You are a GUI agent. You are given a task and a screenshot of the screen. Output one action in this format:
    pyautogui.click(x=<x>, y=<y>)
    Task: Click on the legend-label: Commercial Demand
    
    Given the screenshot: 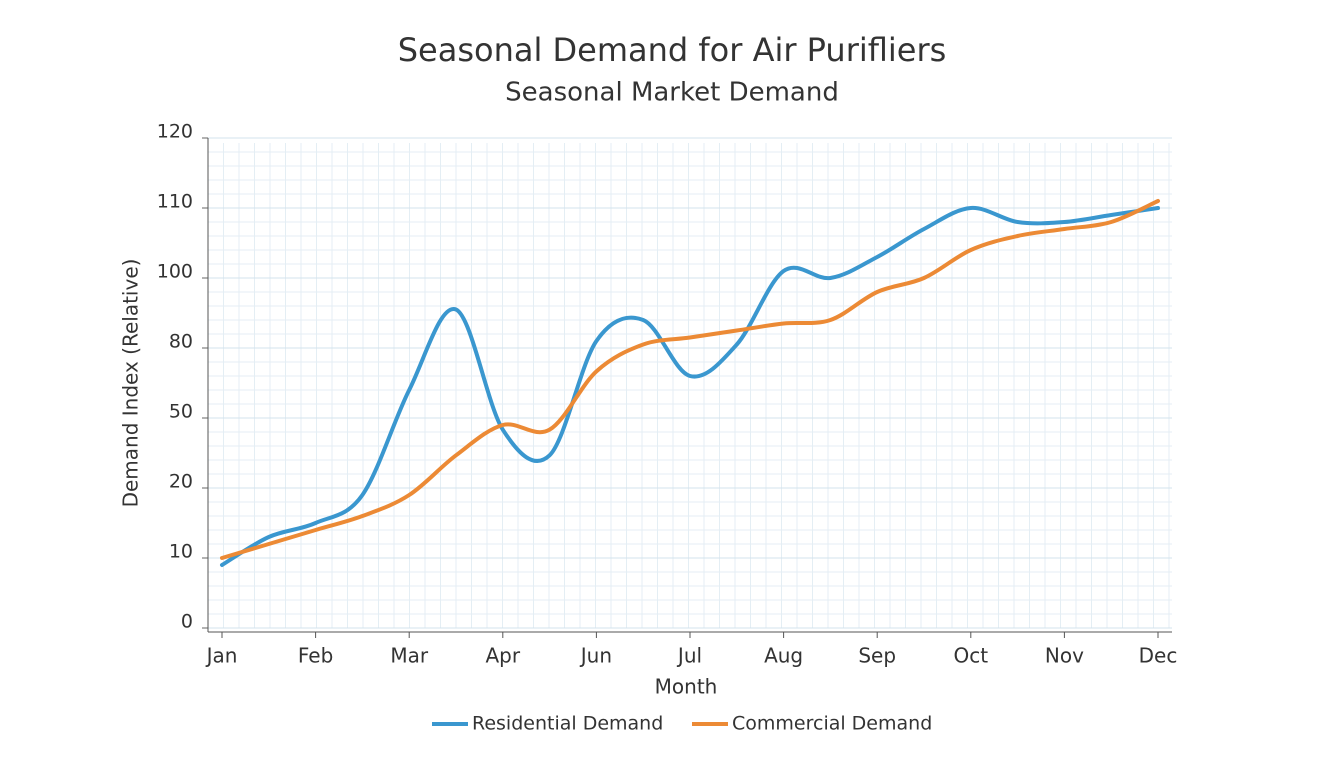 What is the action you would take?
    pyautogui.click(x=832, y=724)
    